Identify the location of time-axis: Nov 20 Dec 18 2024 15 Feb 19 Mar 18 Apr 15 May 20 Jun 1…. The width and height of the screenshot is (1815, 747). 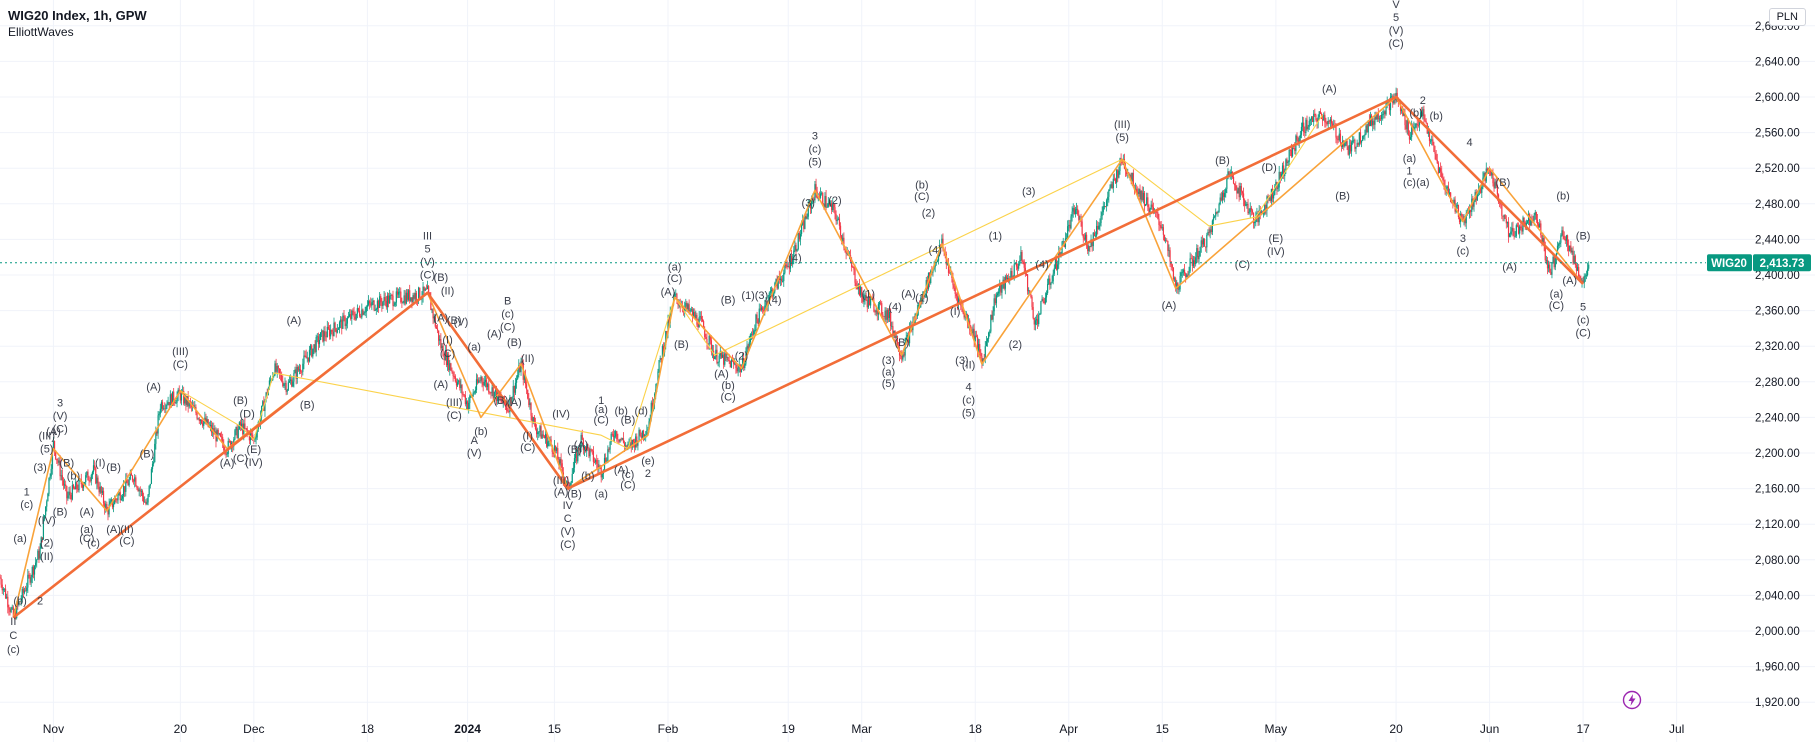
(864, 729).